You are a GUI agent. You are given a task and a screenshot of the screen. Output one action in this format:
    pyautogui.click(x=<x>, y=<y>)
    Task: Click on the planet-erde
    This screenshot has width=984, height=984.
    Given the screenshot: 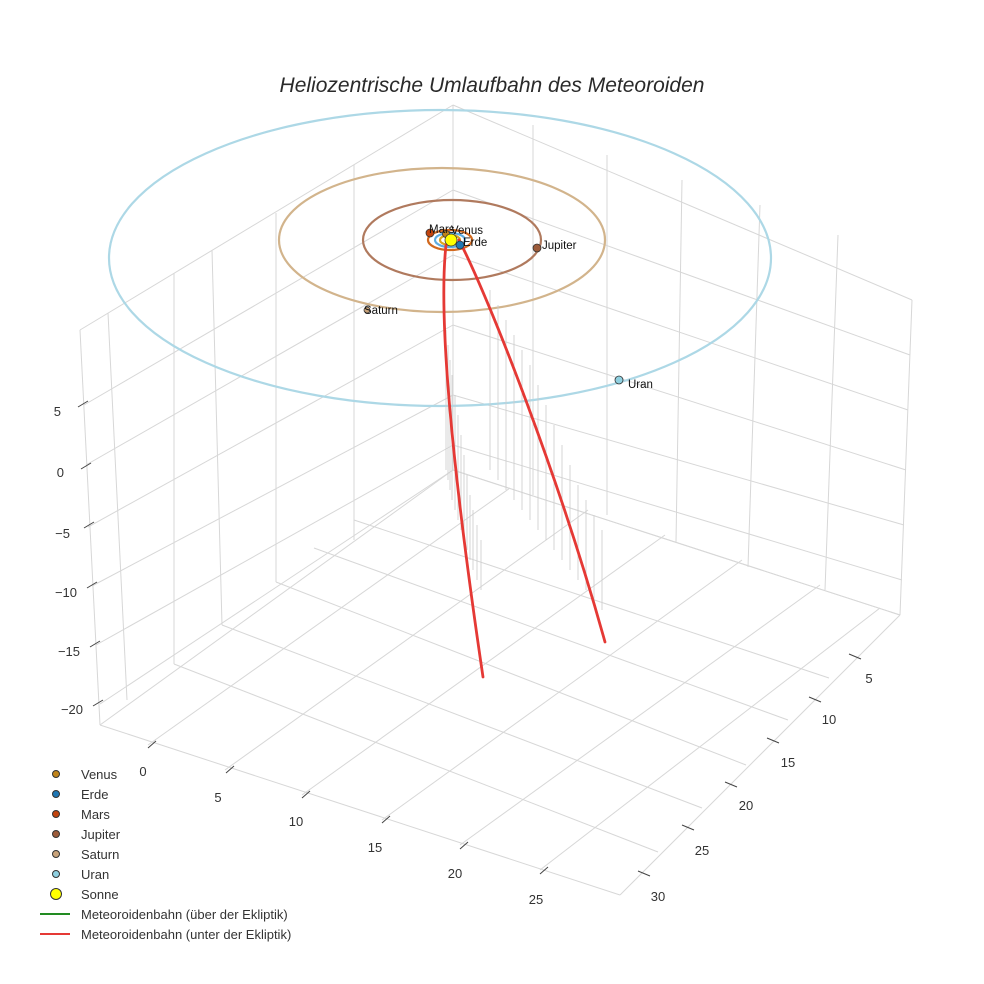 What is the action you would take?
    pyautogui.click(x=460, y=245)
    